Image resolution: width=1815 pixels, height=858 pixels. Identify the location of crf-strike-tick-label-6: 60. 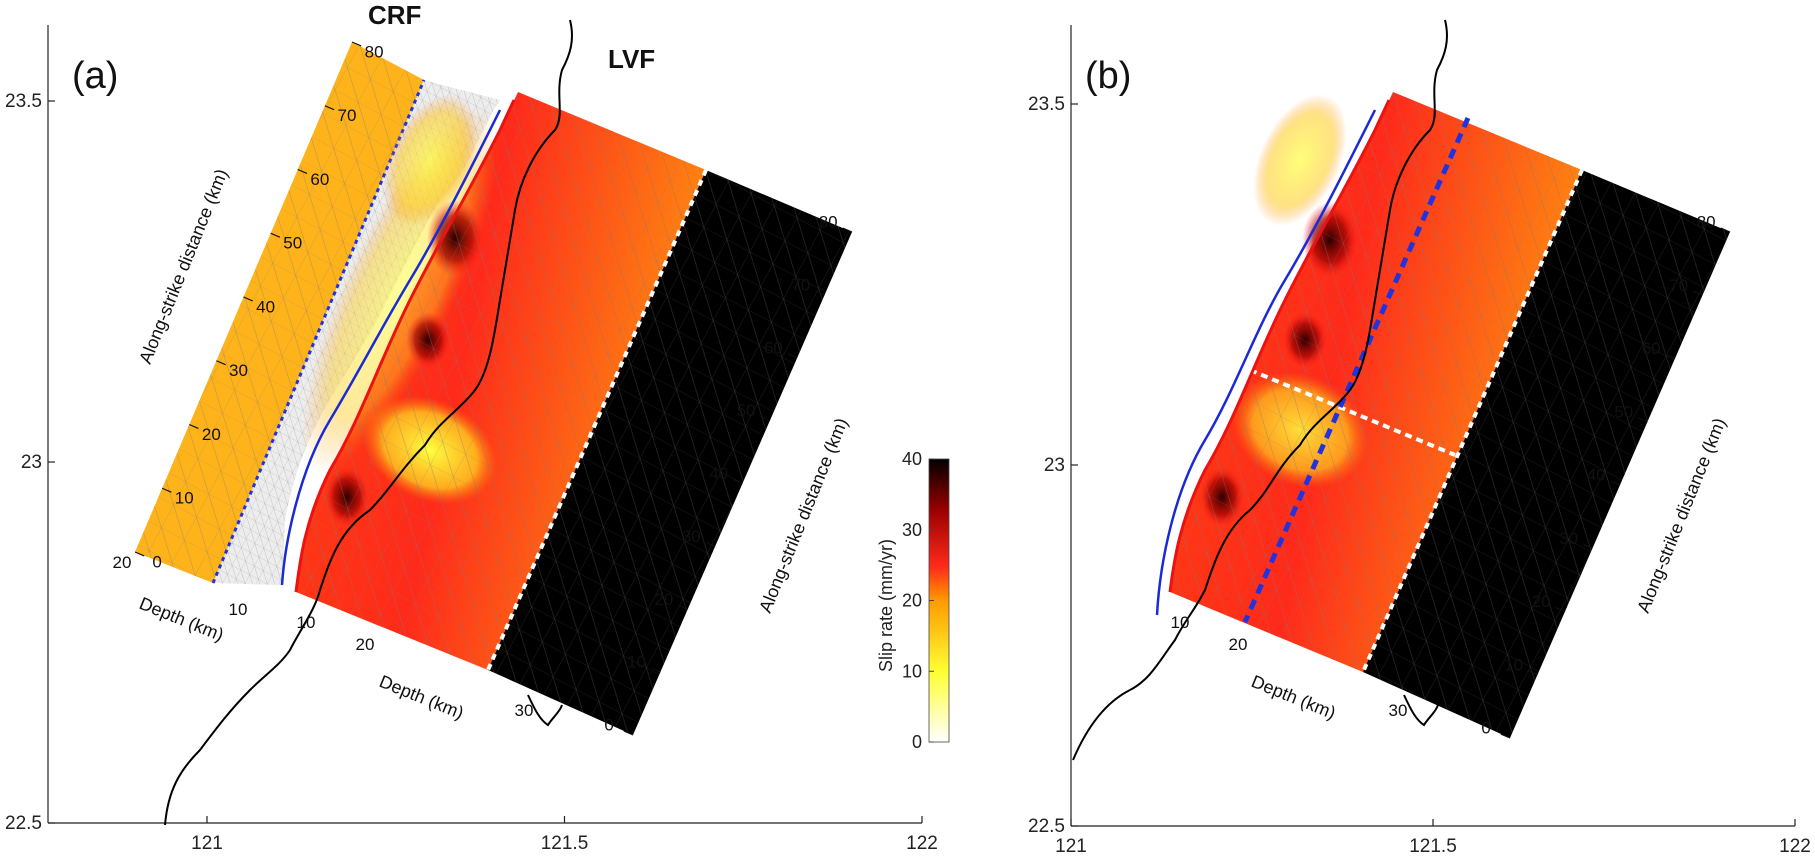
(319, 179).